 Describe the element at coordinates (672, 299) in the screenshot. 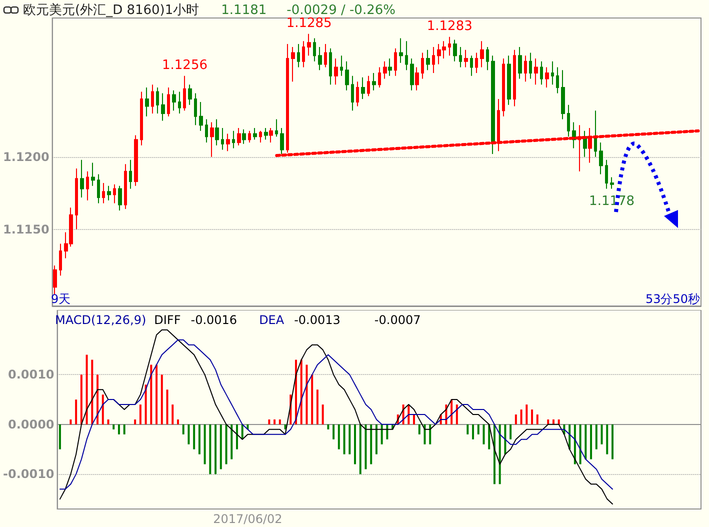

I see `annotation: 53分50秒` at that location.